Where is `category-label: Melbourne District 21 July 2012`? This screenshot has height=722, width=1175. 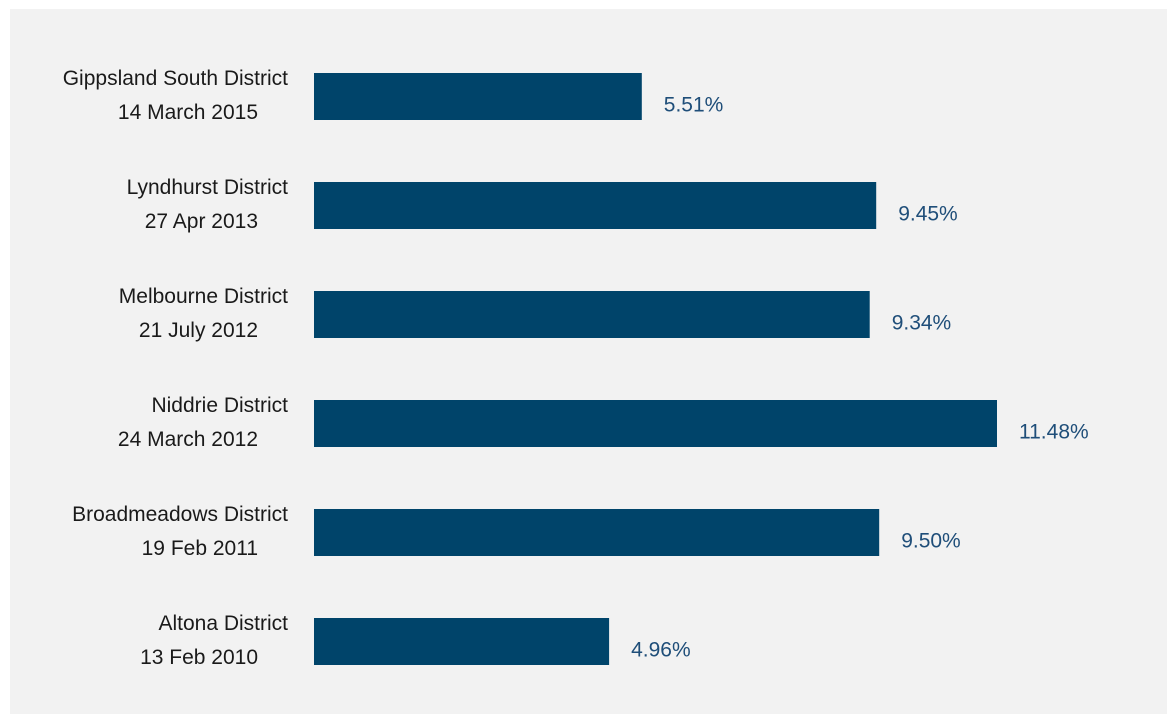 category-label: Melbourne District 21 July 2012 is located at coordinates (203, 313).